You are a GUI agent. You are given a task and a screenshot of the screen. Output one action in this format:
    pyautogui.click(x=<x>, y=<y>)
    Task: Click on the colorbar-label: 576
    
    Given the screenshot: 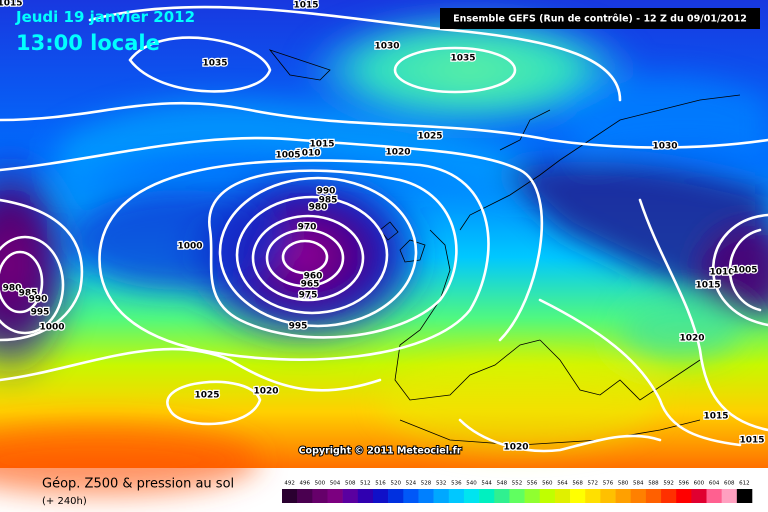 What is the action you would take?
    pyautogui.click(x=608, y=484)
    